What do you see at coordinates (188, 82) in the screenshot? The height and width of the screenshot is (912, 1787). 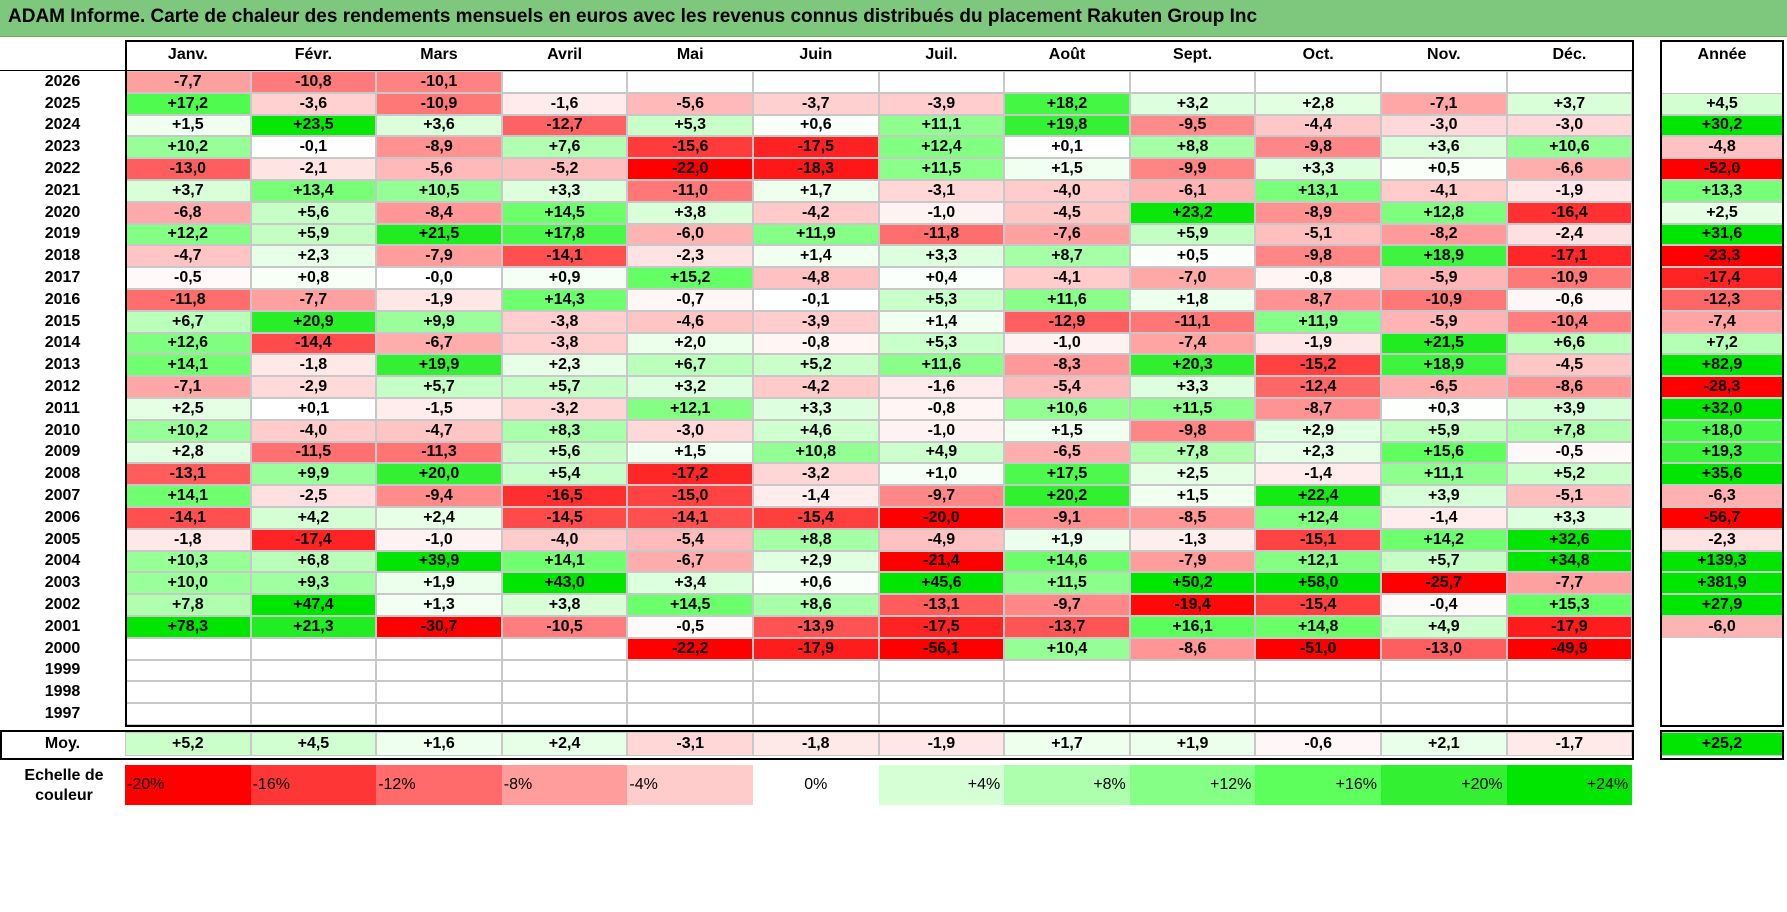 I see `heatmap-cell: -7,7` at bounding box center [188, 82].